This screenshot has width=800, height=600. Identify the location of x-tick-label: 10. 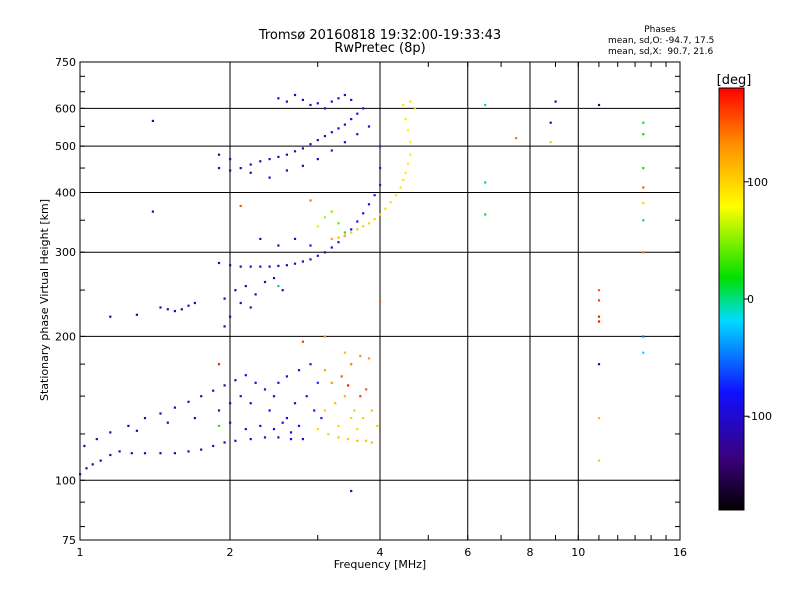
(578, 552).